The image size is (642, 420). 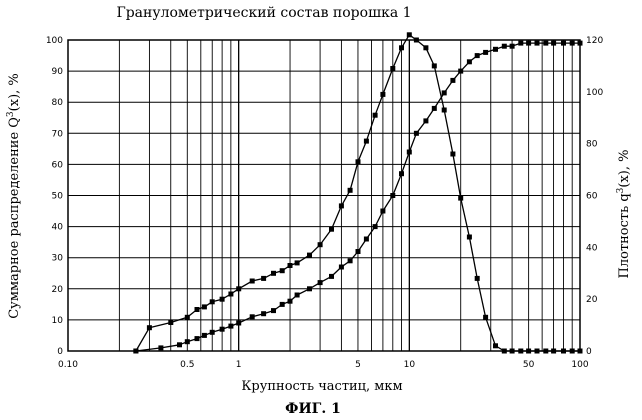 I want to click on left-tick-label: 10, so click(x=58, y=321).